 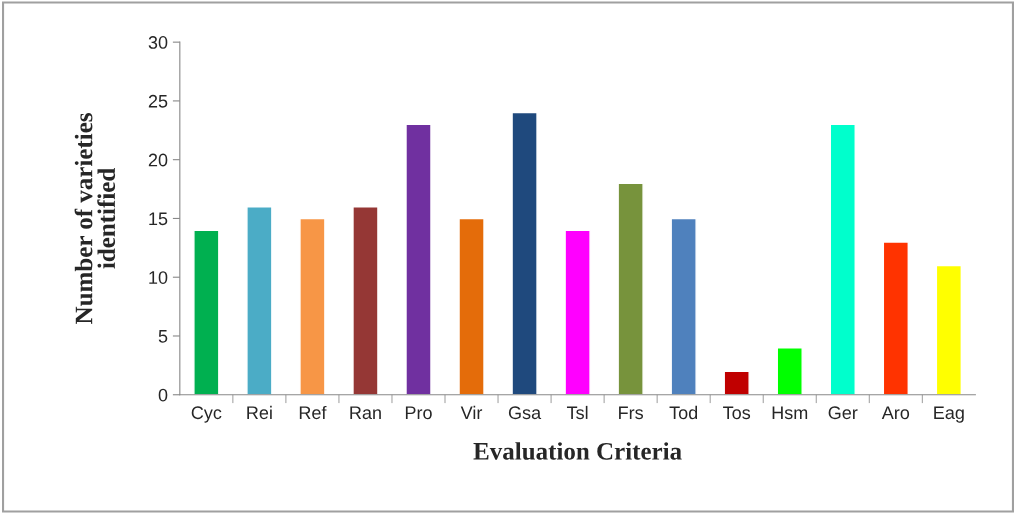 I want to click on x-tick-label: Tos, so click(x=737, y=413).